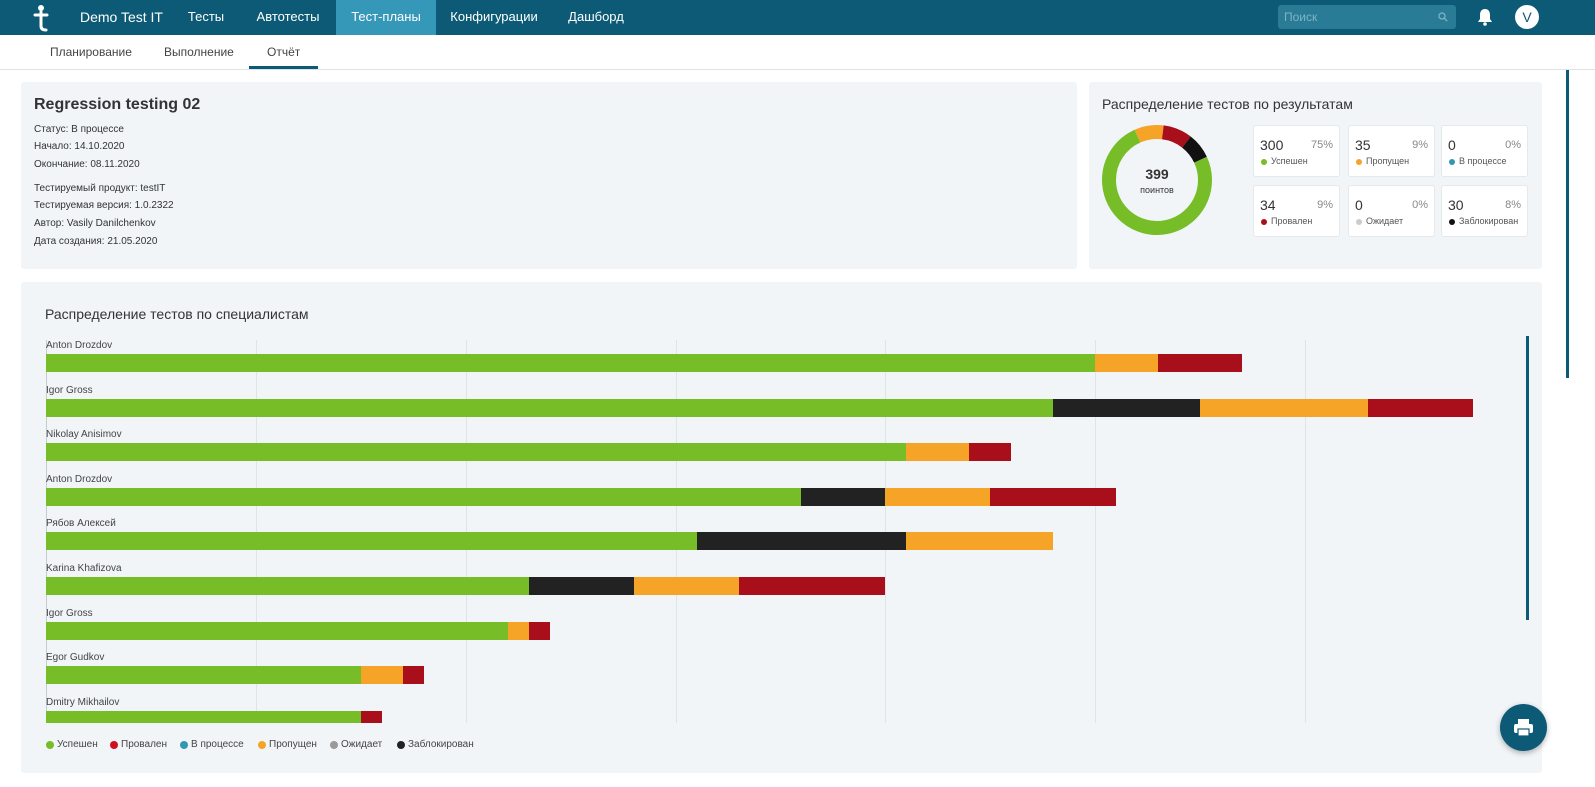 The image size is (1595, 787). I want to click on bell-icon, so click(1485, 17).